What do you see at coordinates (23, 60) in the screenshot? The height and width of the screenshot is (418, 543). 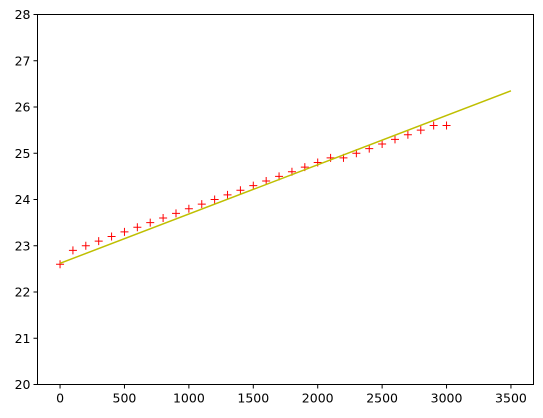 I see `y-tick-label: 27` at bounding box center [23, 60].